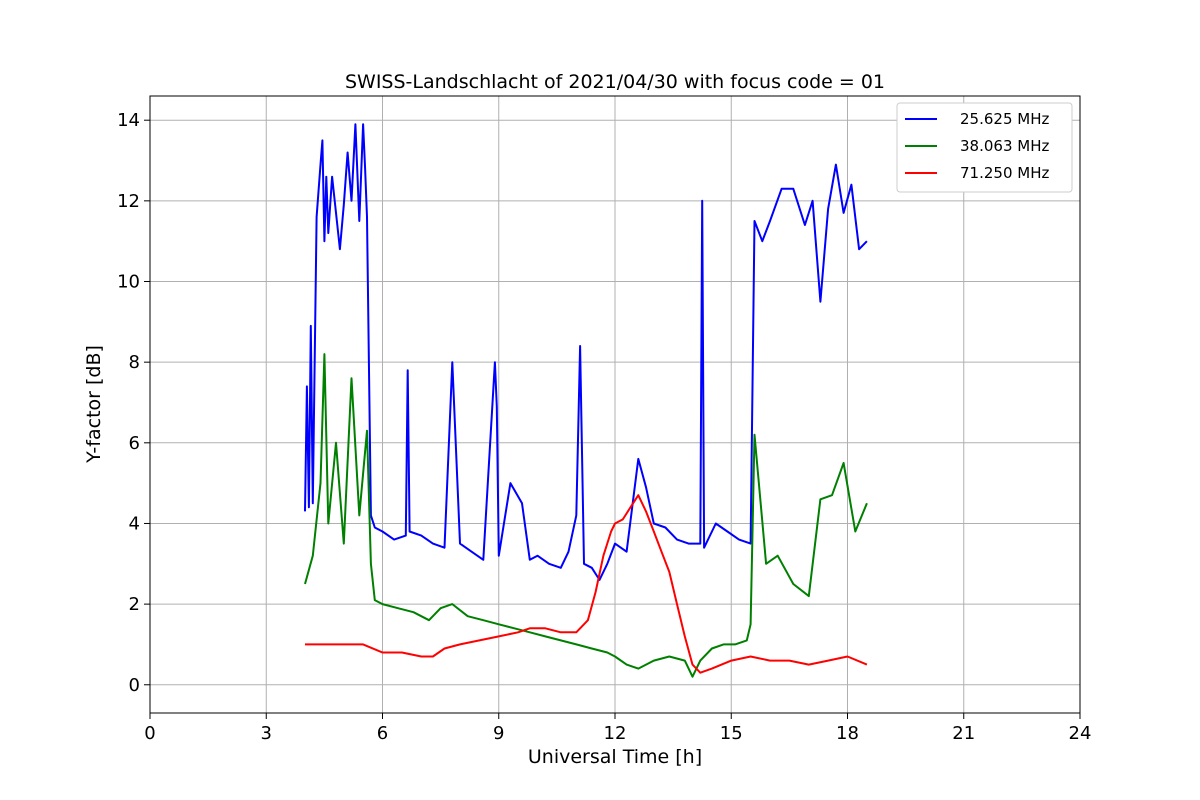 The image size is (1200, 800). Describe the element at coordinates (615, 757) in the screenshot. I see `x-axis-title: Universal Time [h]` at that location.